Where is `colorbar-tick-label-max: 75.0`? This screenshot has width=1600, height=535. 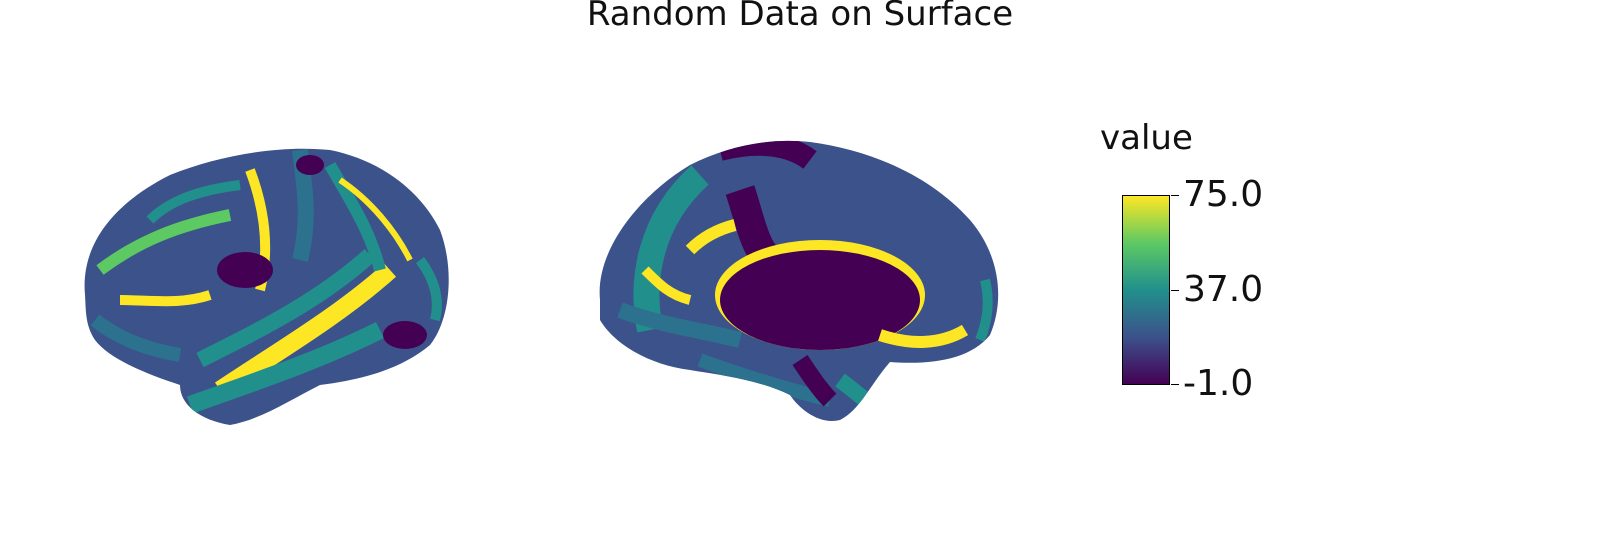 colorbar-tick-label-max: 75.0 is located at coordinates (1223, 194).